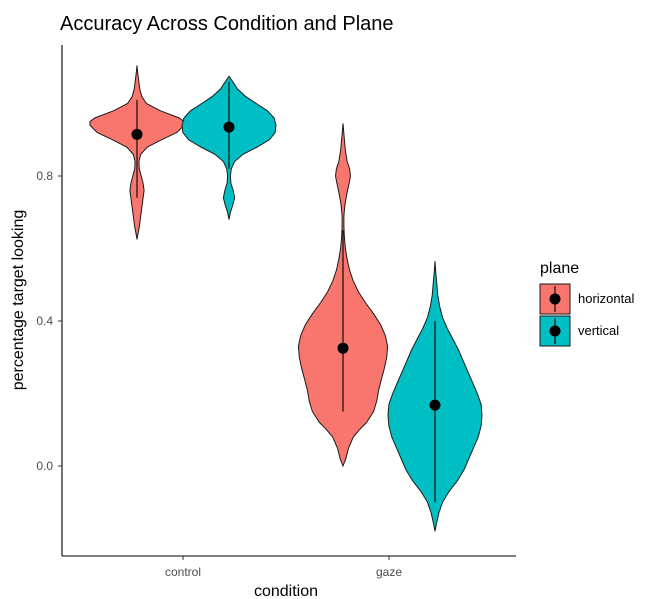  I want to click on x-tick-label: gaze, so click(389, 572).